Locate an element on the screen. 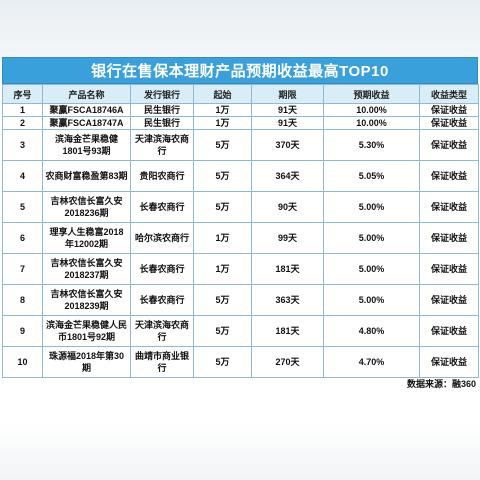  cell-no: 4 is located at coordinates (22, 176).